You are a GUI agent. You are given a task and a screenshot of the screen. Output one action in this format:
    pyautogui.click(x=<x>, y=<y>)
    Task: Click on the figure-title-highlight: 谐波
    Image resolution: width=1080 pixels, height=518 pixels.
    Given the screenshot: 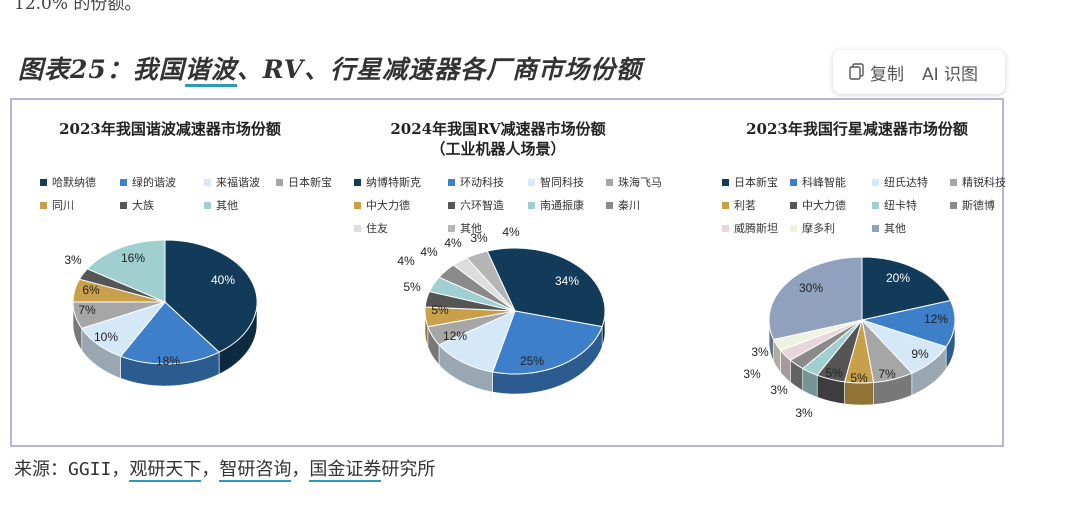 What is the action you would take?
    pyautogui.click(x=210, y=71)
    